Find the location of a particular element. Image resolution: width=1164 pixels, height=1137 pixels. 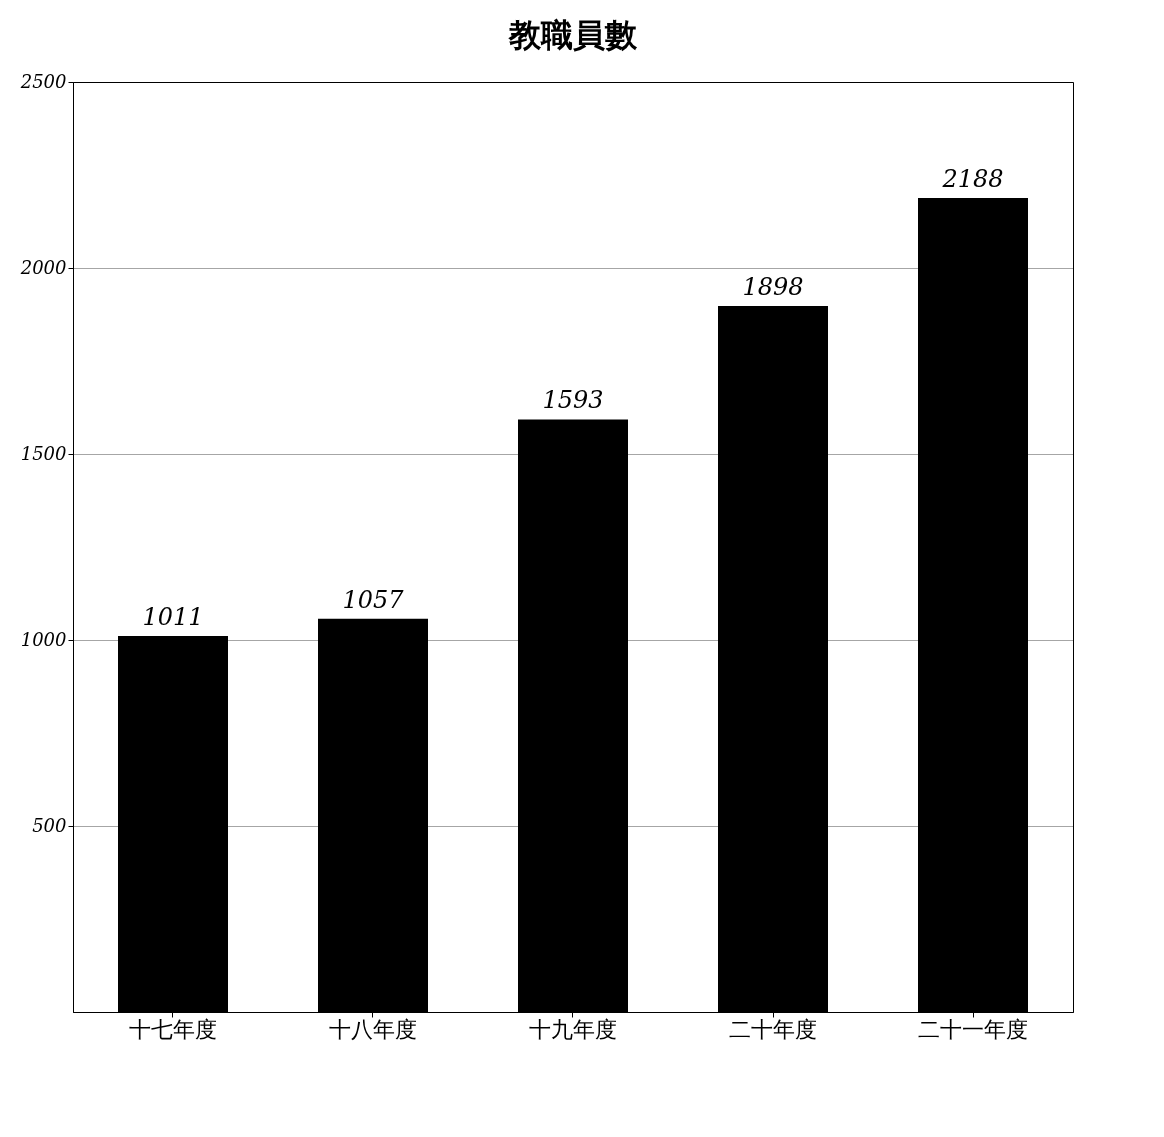

y-tick-label: 500 is located at coordinates (49, 825).